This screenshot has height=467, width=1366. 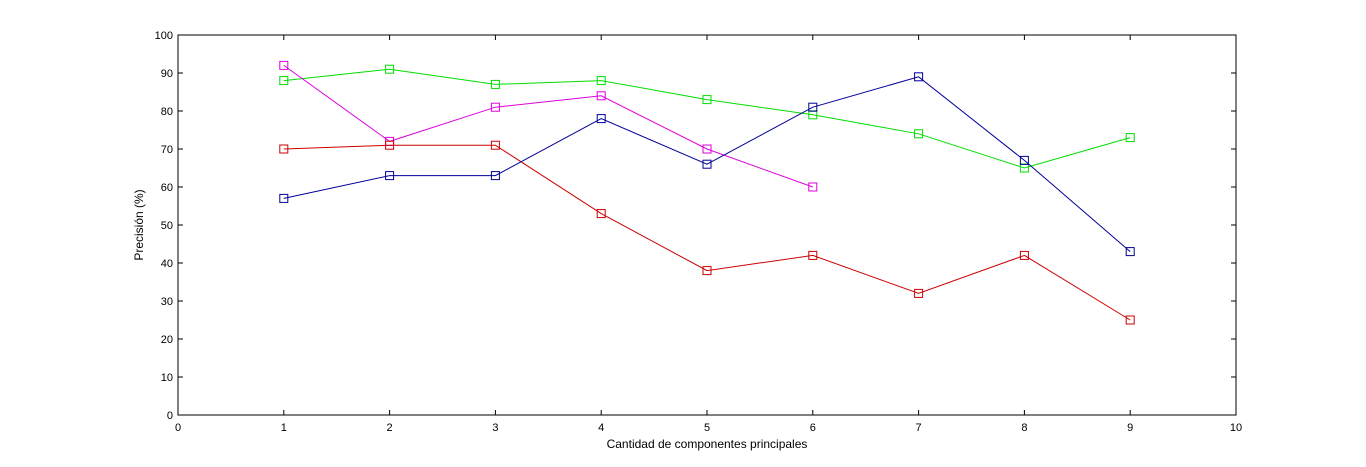 What do you see at coordinates (170, 416) in the screenshot?
I see `y-tick-label: 0` at bounding box center [170, 416].